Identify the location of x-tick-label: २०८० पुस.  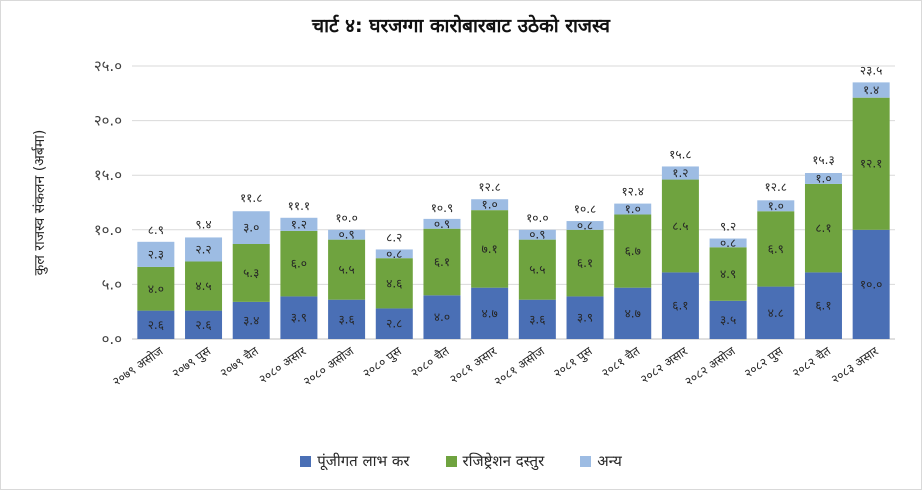
(382, 362).